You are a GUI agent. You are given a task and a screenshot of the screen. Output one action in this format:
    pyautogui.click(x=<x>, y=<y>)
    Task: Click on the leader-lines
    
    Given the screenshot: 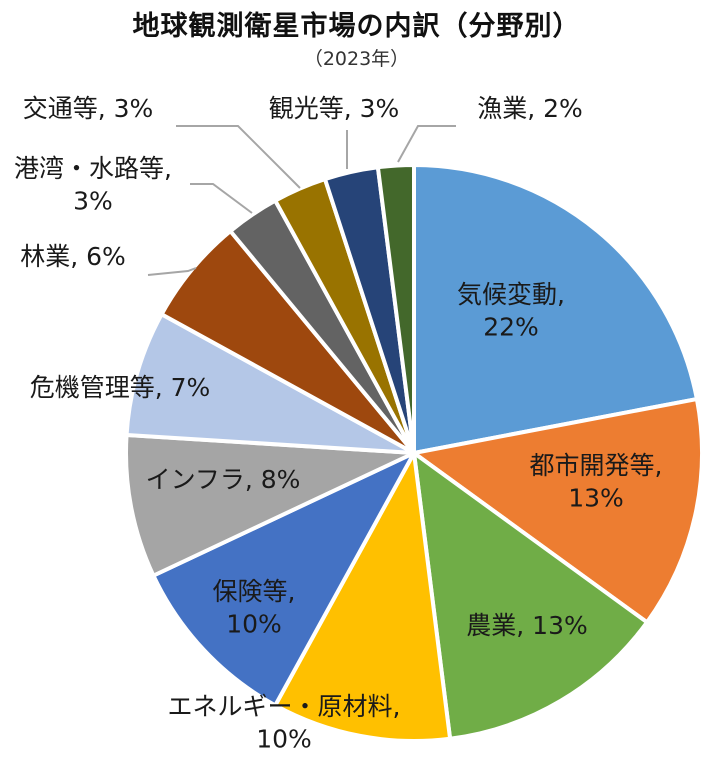 What is the action you would take?
    pyautogui.click(x=301, y=200)
    